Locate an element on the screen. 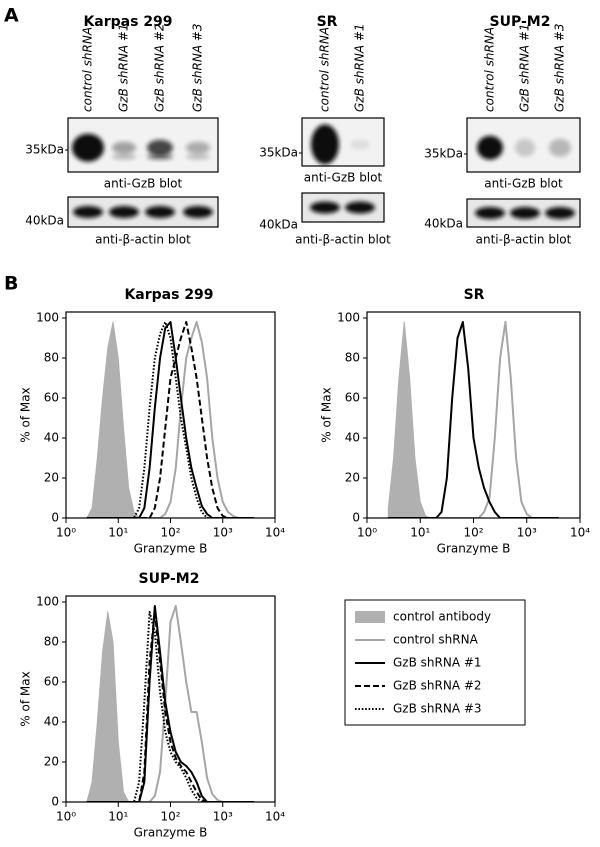 This screenshot has width=600, height=847. chart-title: SUP-M2 is located at coordinates (169, 579).